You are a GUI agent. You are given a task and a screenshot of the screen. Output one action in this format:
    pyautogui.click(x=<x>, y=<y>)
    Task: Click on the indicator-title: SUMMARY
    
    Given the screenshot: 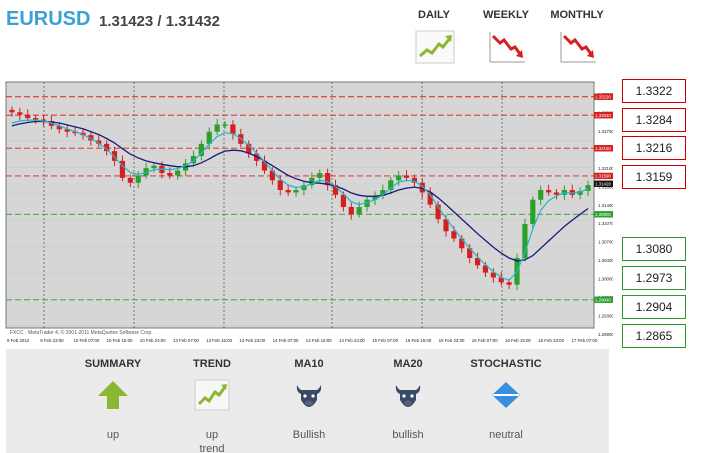 What is the action you would take?
    pyautogui.click(x=113, y=364)
    